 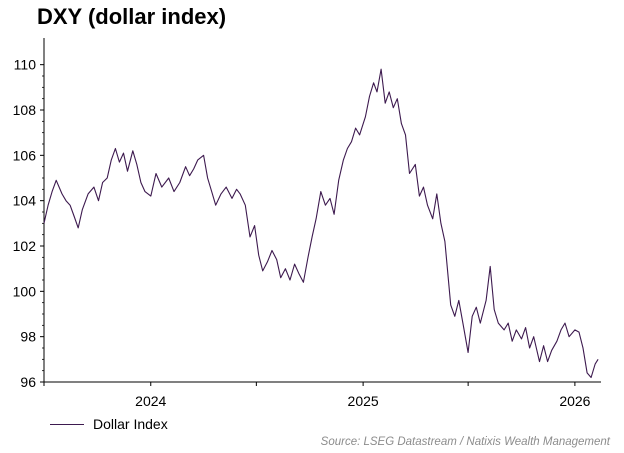 What do you see at coordinates (28, 337) in the screenshot?
I see `y-tick-label: 98` at bounding box center [28, 337].